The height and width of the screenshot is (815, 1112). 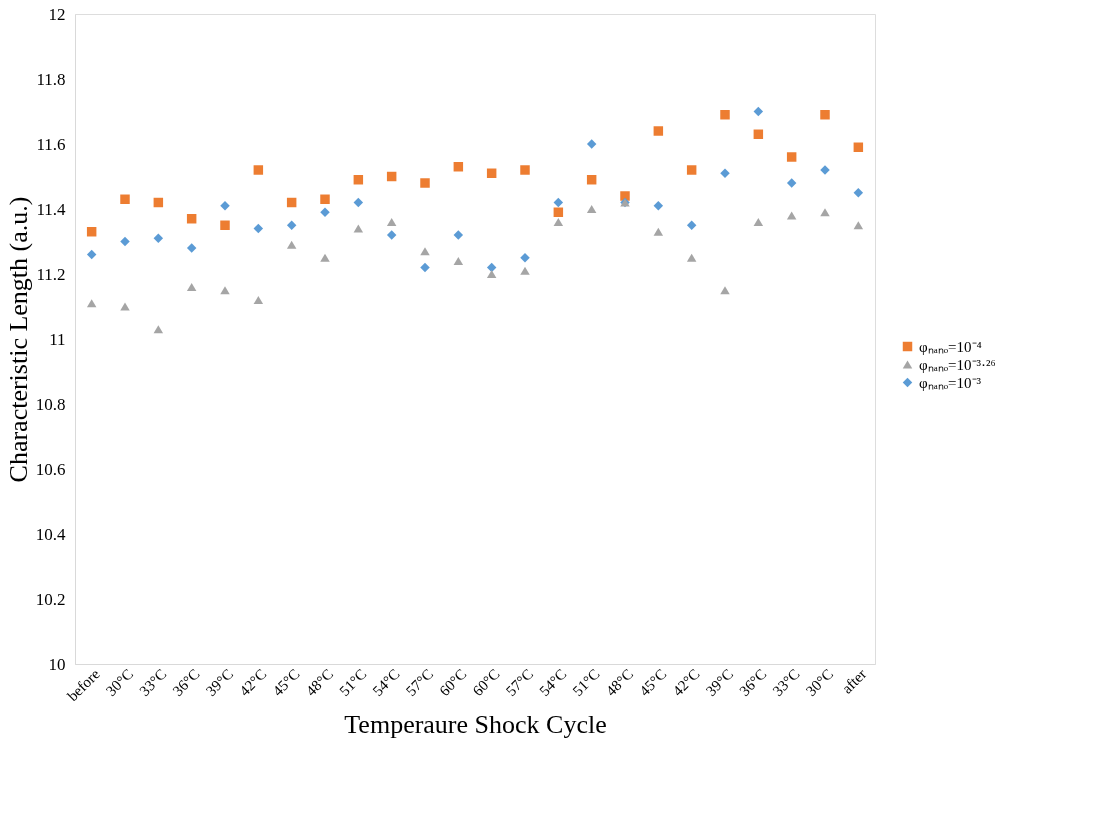 I want to click on y-tick-label: 10, so click(x=57, y=664).